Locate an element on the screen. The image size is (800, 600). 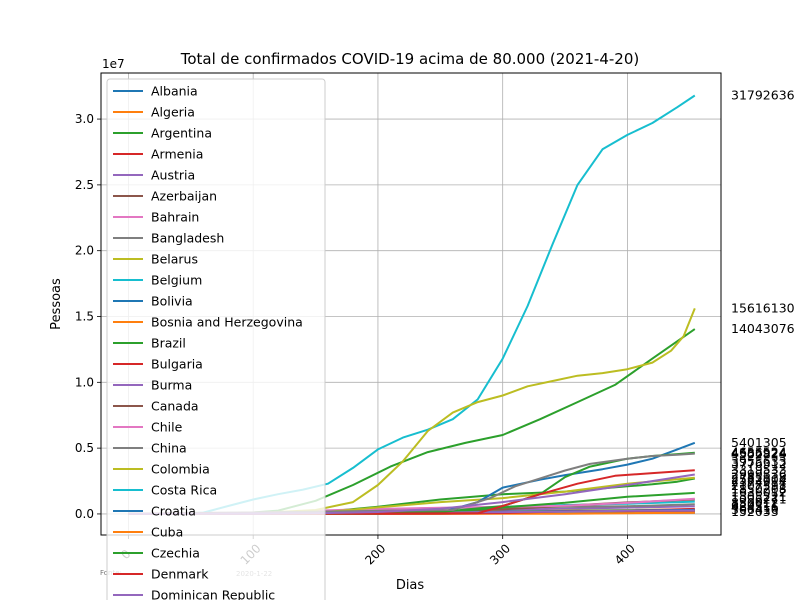
legend-entry: China is located at coordinates (169, 448).